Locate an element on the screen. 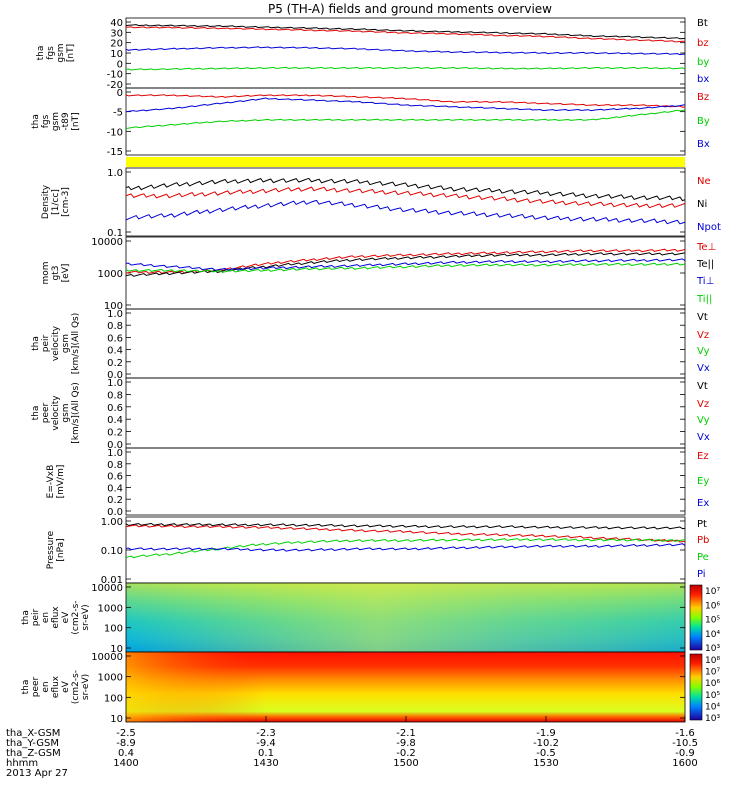 The height and width of the screenshot is (800, 750). legend-entry: By is located at coordinates (703, 121).